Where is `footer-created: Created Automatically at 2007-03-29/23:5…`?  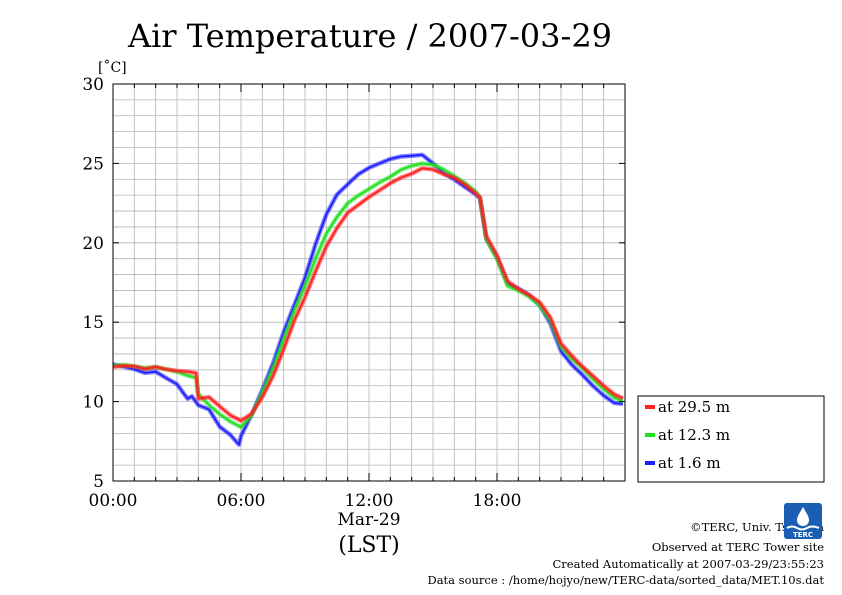
footer-created: Created Automatically at 2007-03-29/23:5… is located at coordinates (688, 564).